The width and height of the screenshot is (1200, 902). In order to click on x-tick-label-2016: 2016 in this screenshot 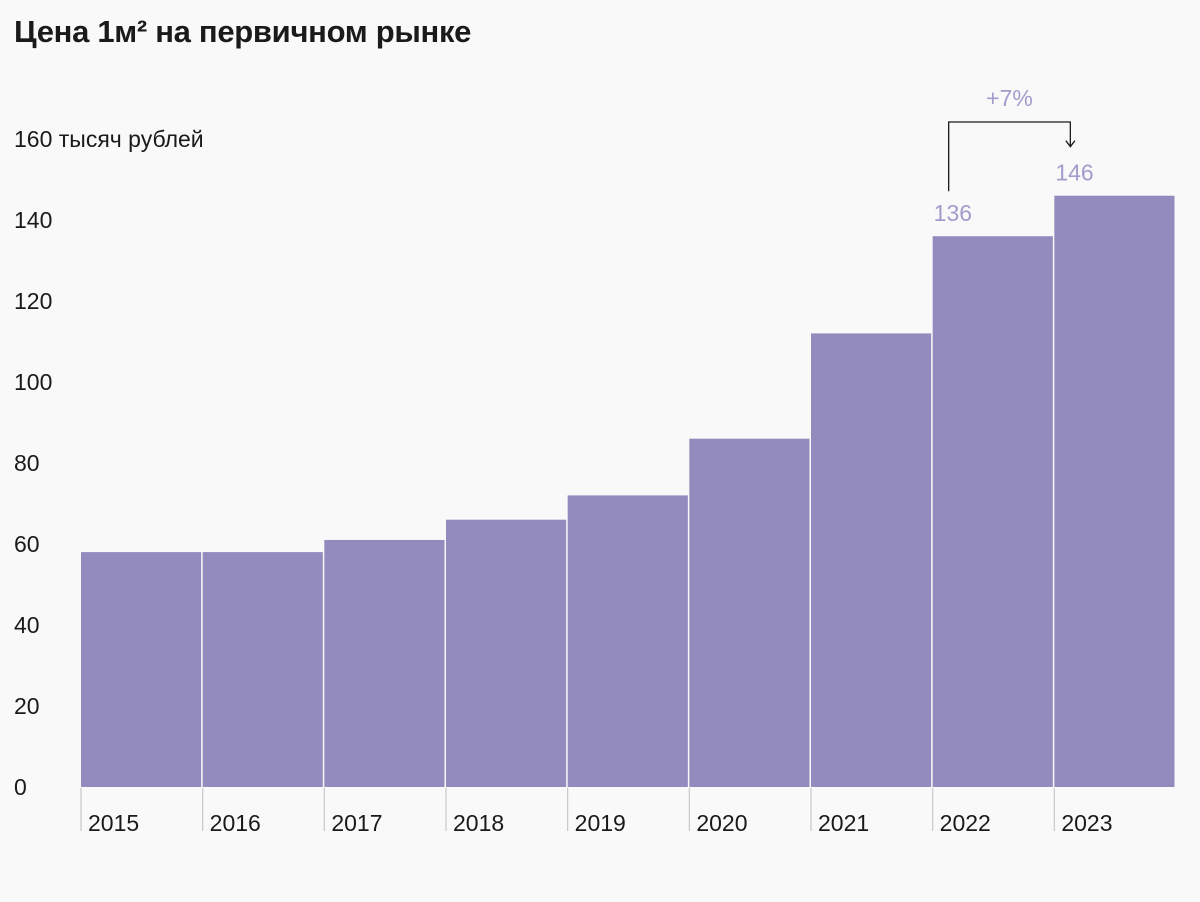, I will do `click(235, 823)`.